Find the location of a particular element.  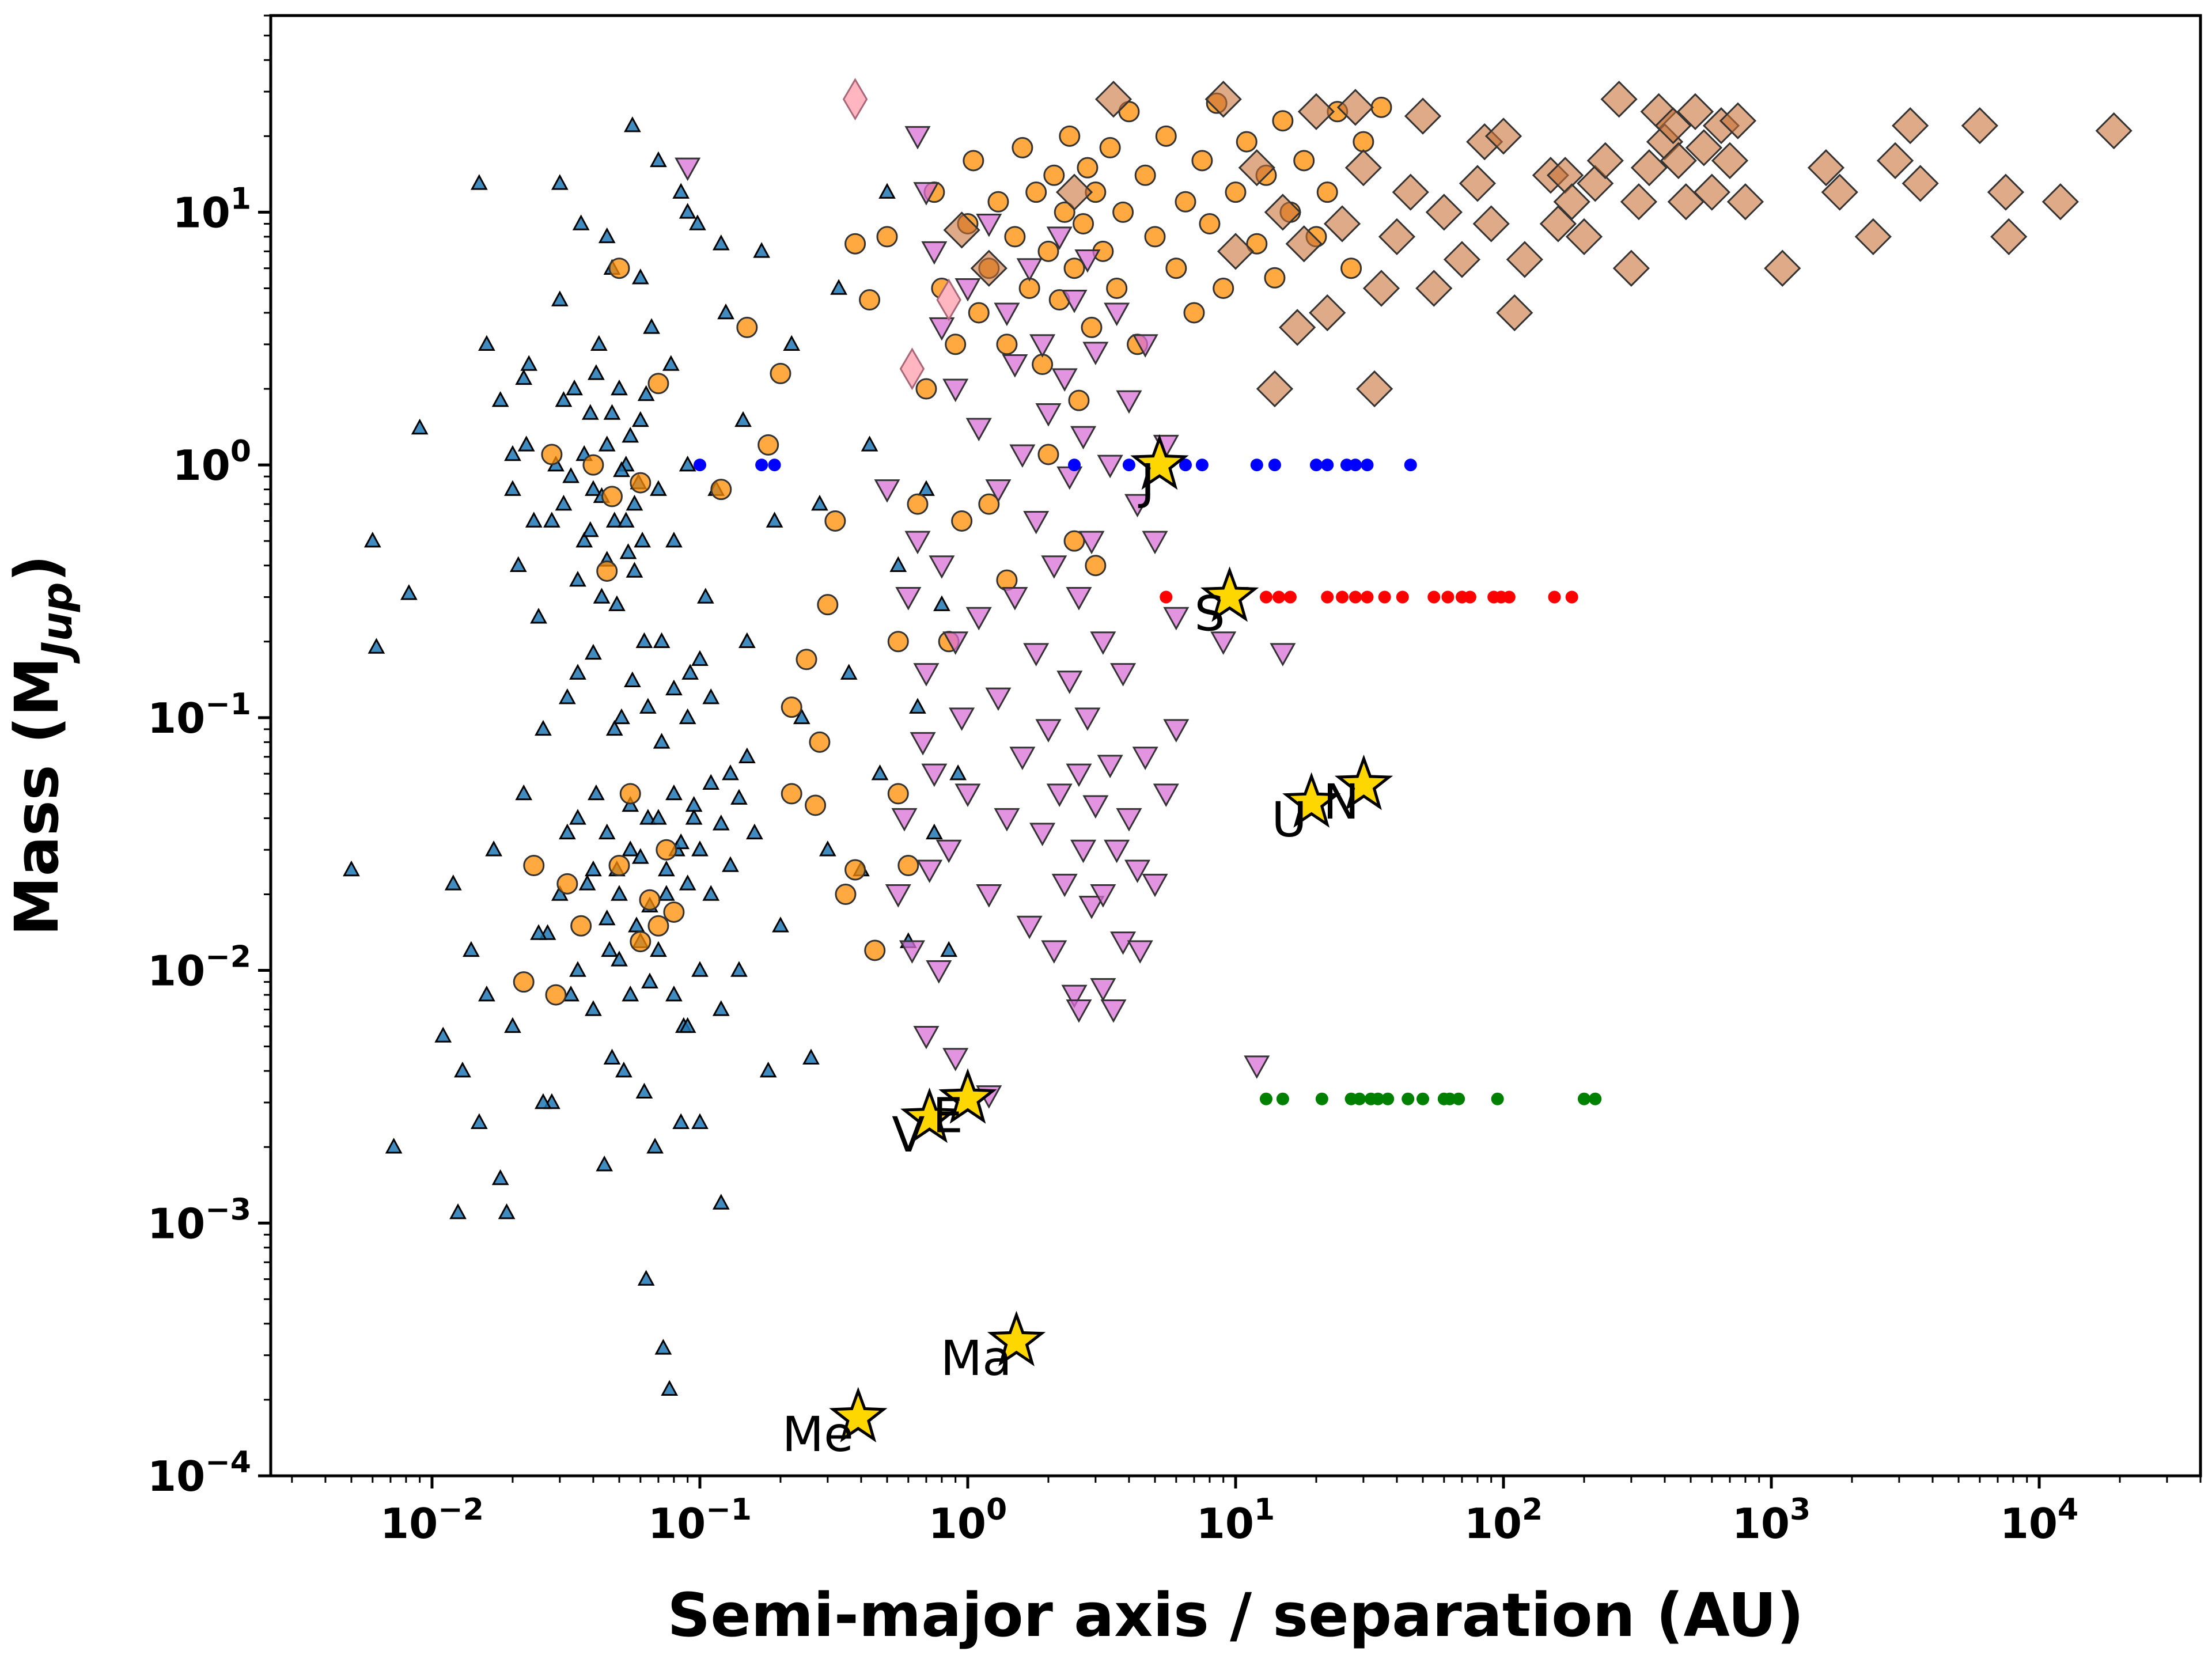

y-tick-label: 101 is located at coordinates (212, 209).